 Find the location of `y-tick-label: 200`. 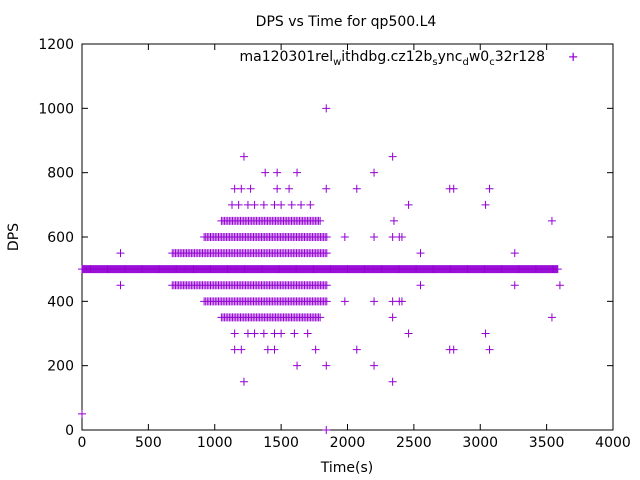

y-tick-label: 200 is located at coordinates (60, 367).